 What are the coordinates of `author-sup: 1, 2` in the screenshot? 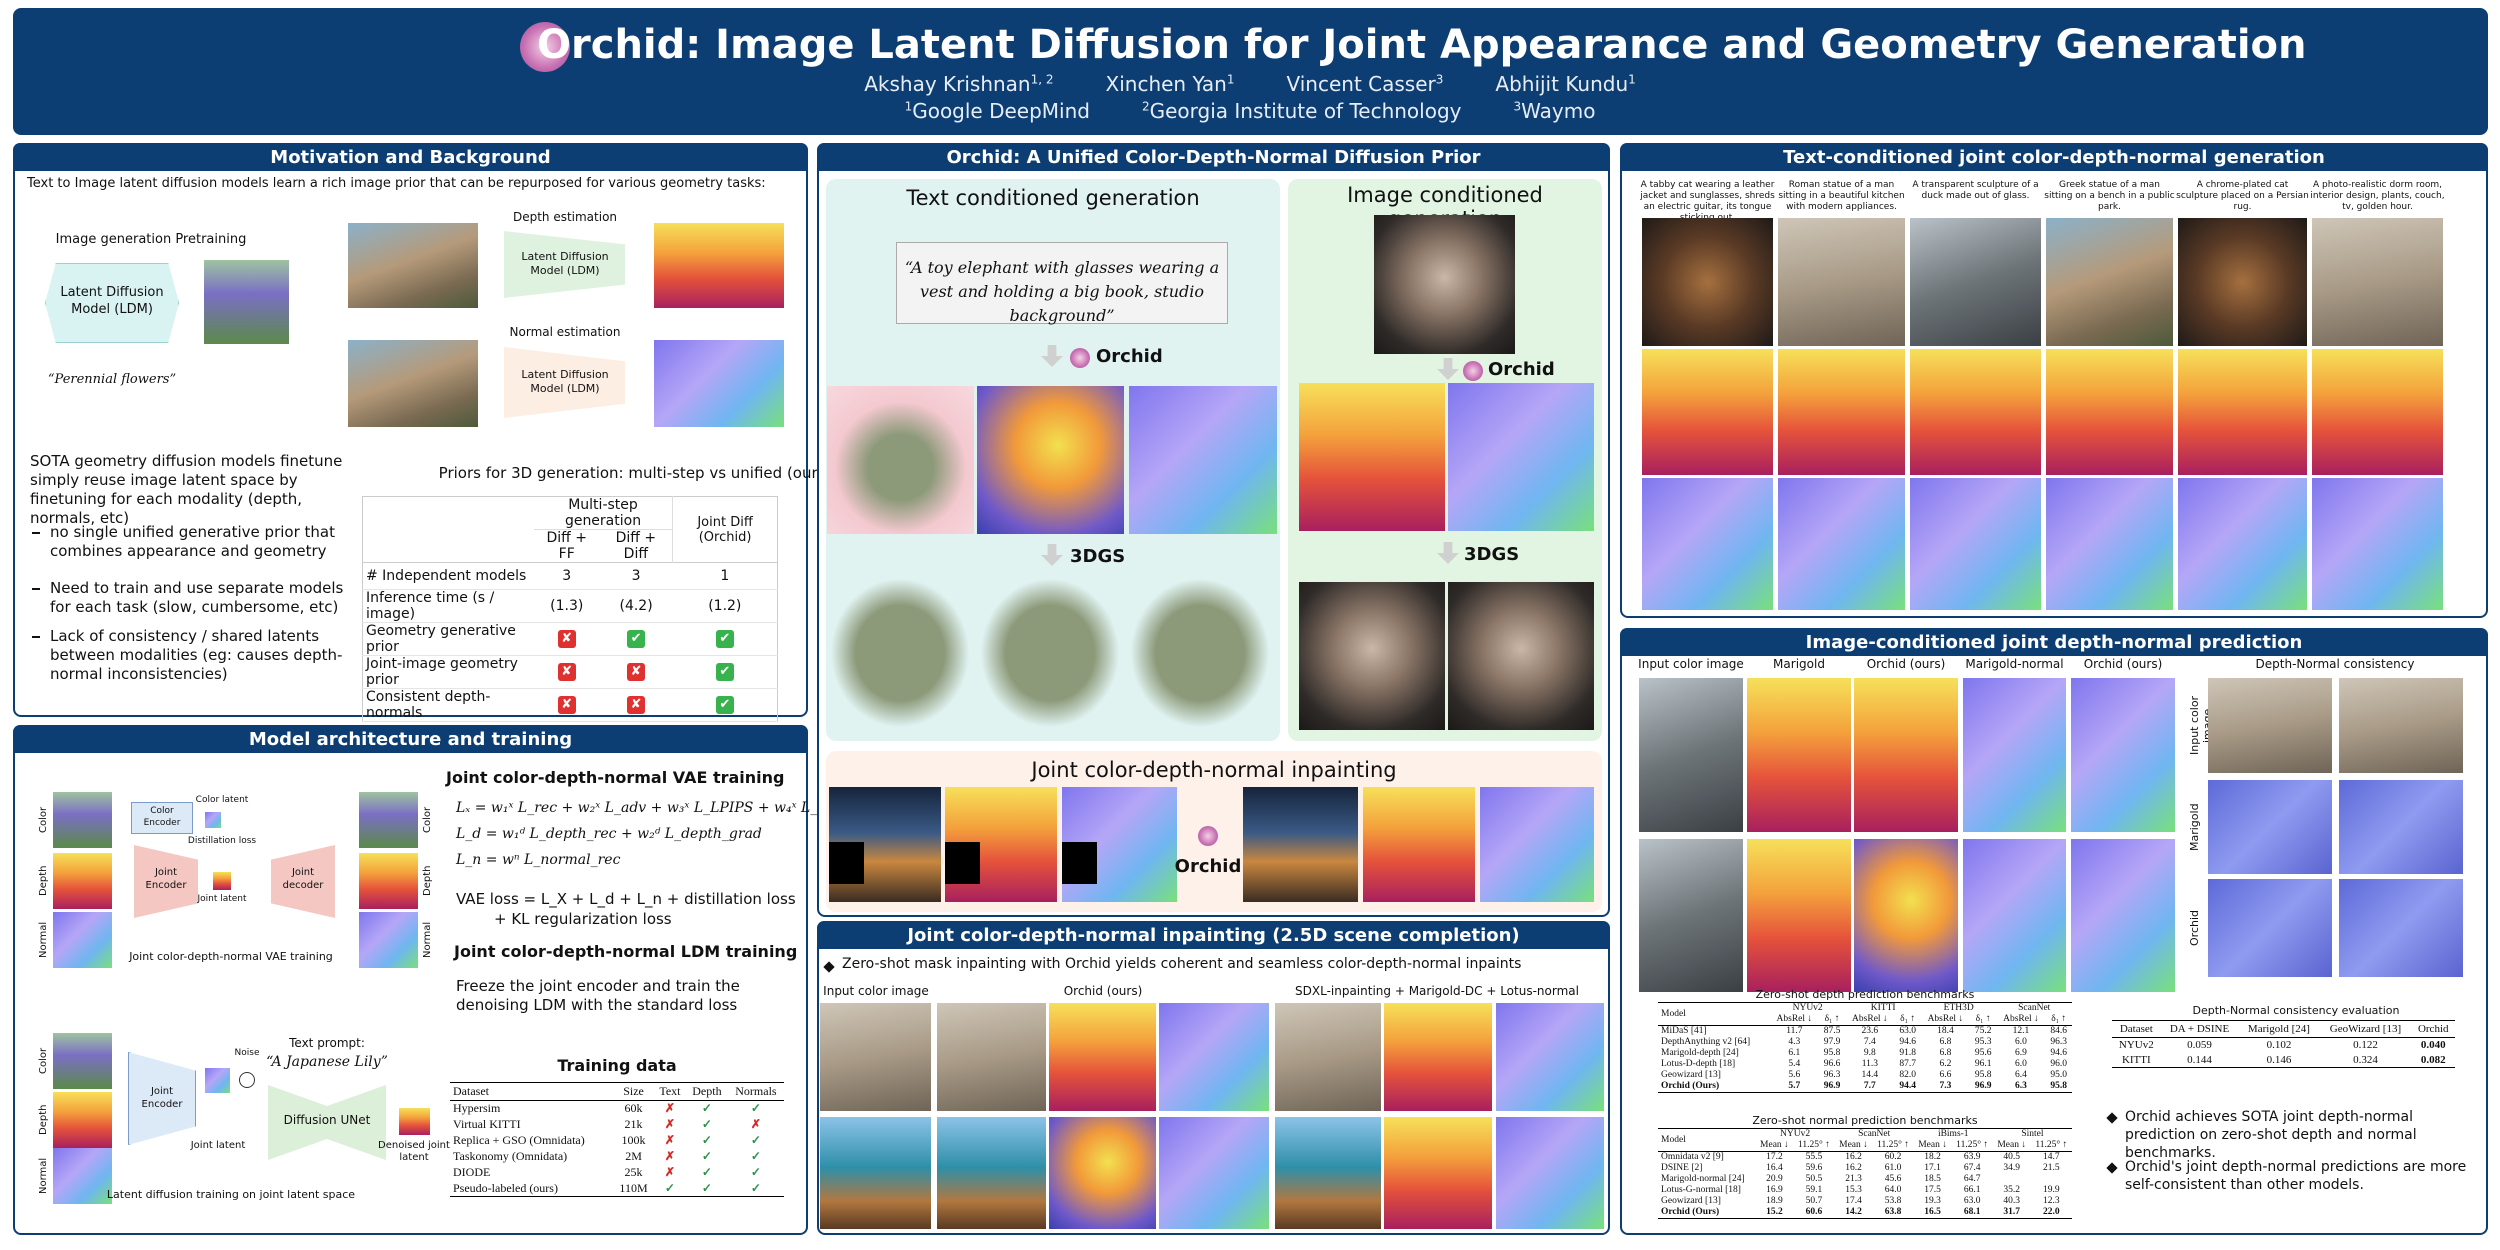 It's located at (1042, 79).